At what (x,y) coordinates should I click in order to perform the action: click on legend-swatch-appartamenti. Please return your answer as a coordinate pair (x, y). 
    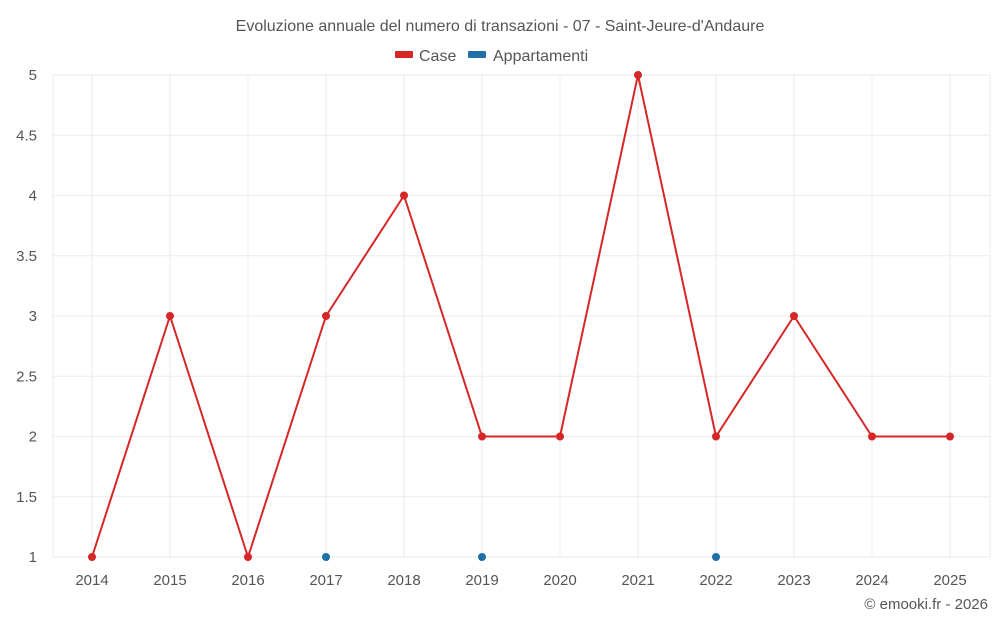
    Looking at the image, I should click on (477, 54).